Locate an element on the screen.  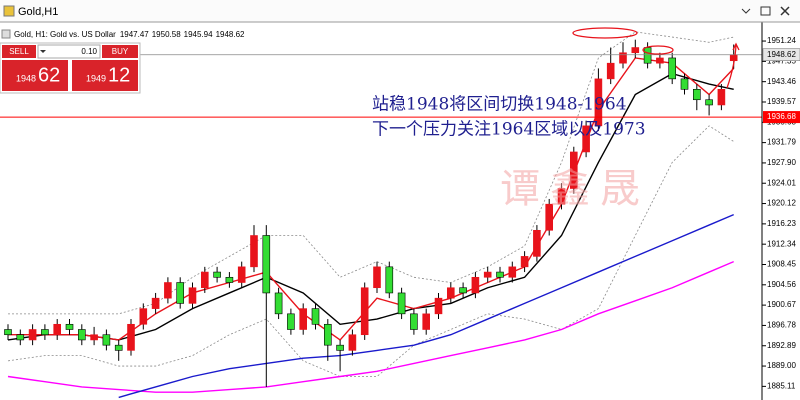
y-tick-label: 1885.11 is located at coordinates (781, 385).